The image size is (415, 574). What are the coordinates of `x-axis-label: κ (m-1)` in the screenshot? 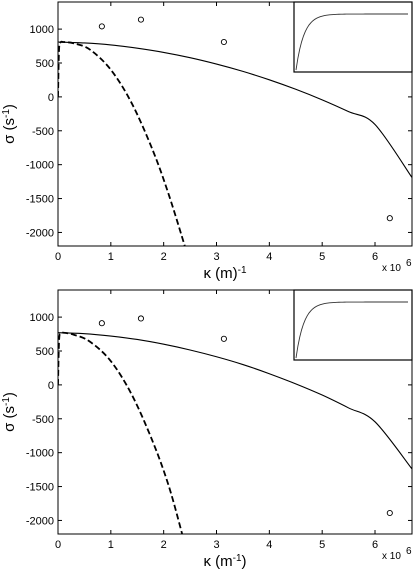 It's located at (224, 562).